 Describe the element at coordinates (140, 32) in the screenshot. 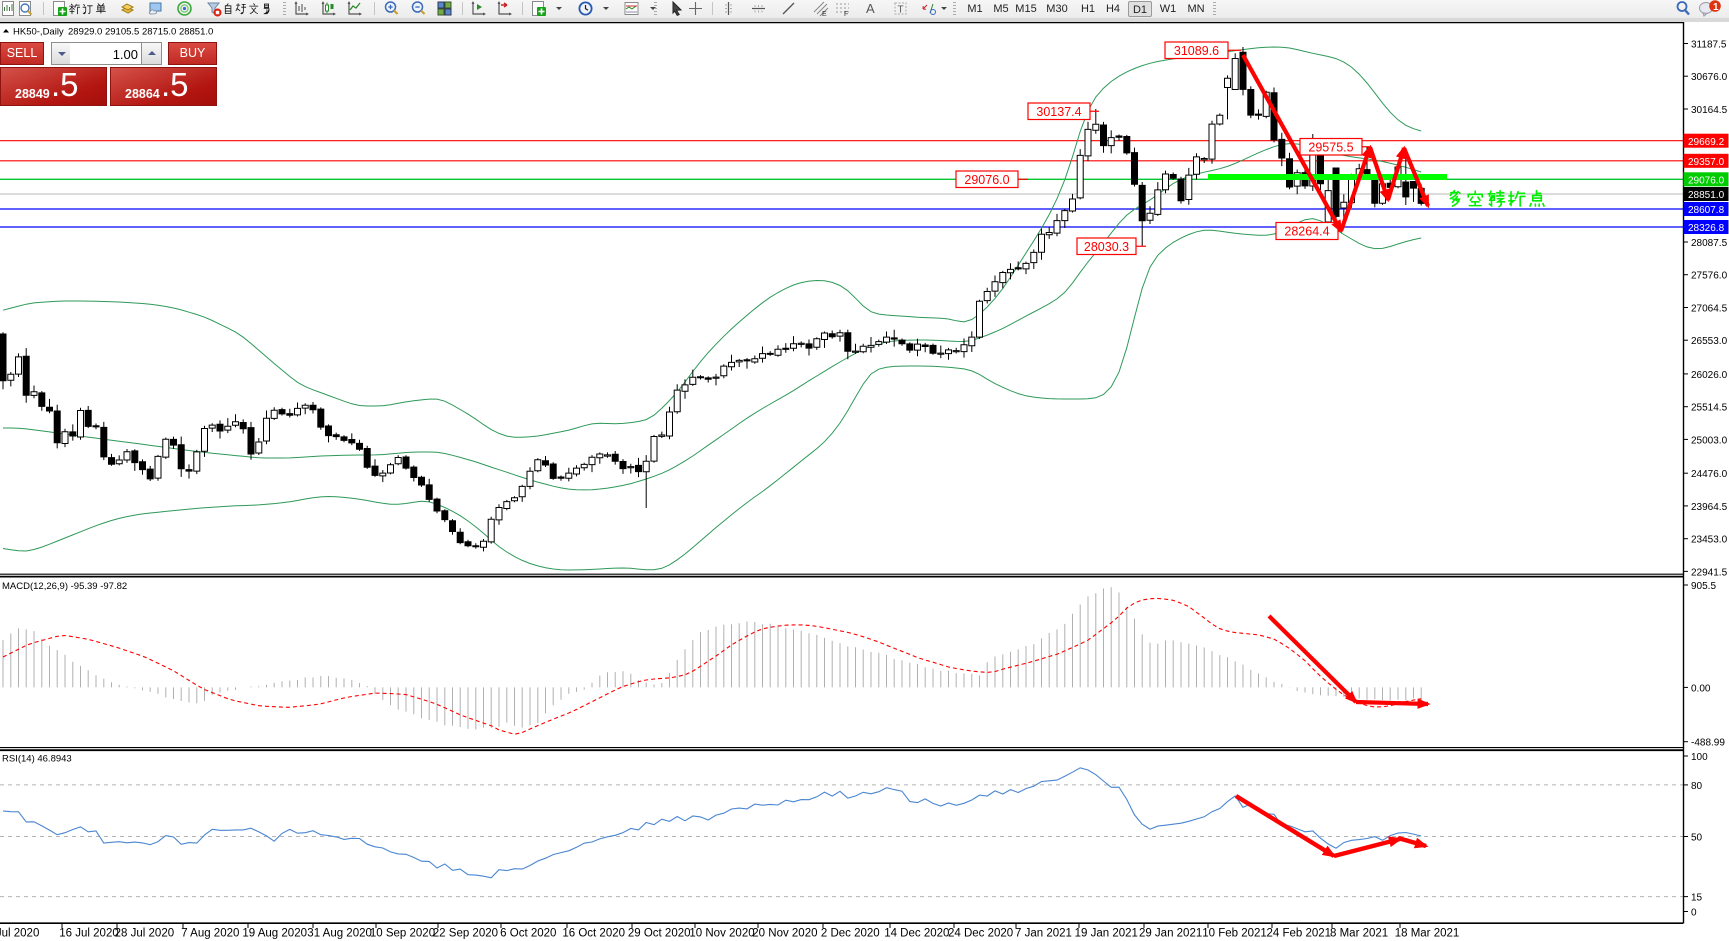

I see `svg-text:28929.0 29105.5 28715.0 28851.: 28929.0 29105.5 28715.0 28851.0` at that location.